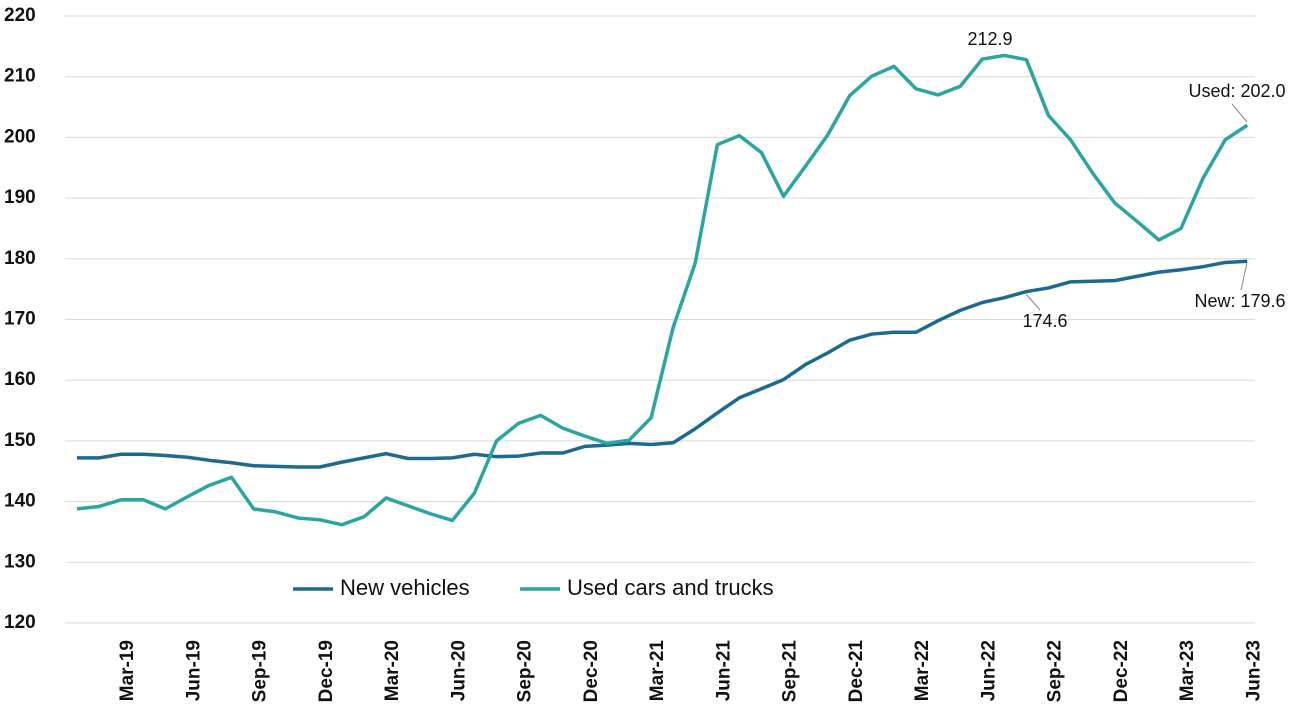  I want to click on y-tick-label: 130, so click(20, 561).